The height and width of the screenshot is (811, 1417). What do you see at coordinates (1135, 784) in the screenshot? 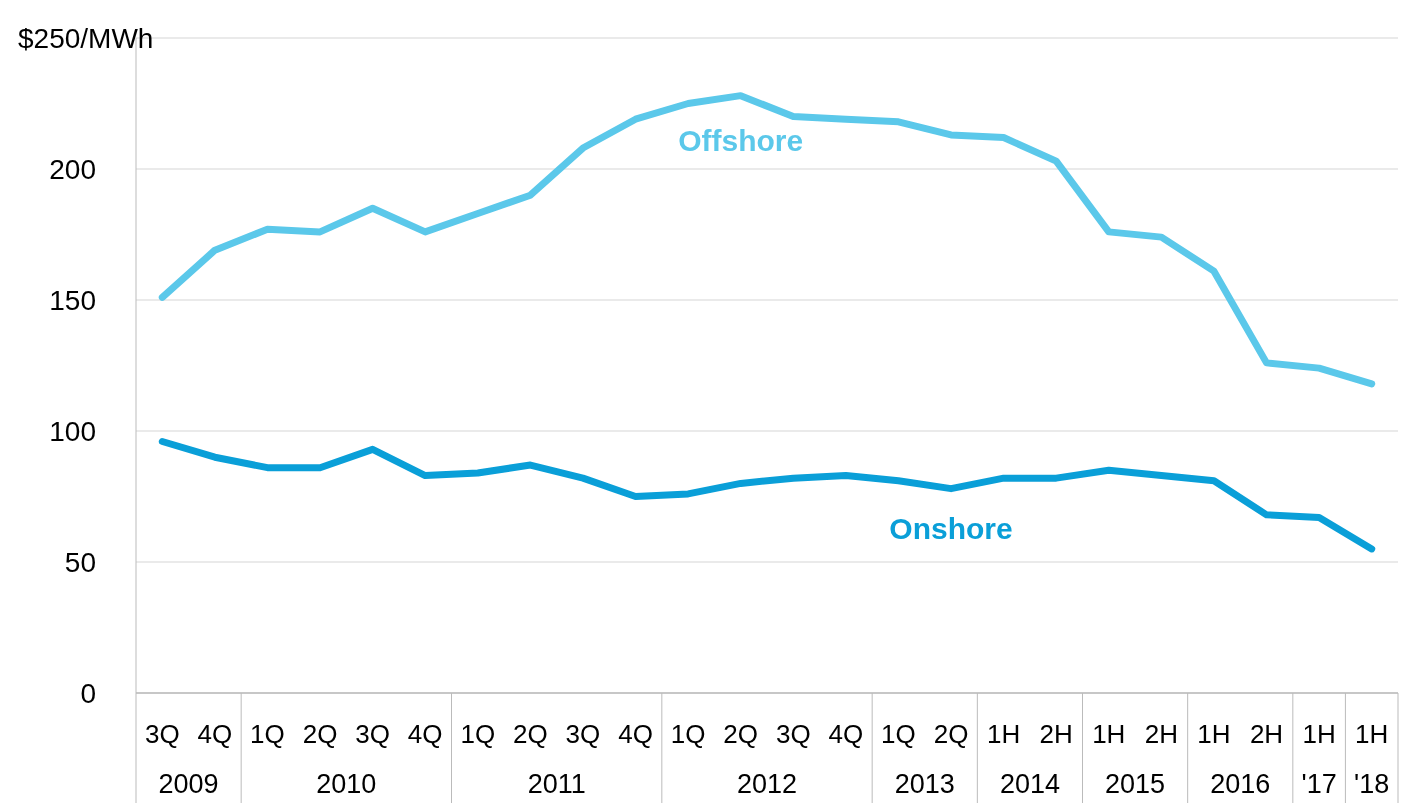
I see `text: 2015` at bounding box center [1135, 784].